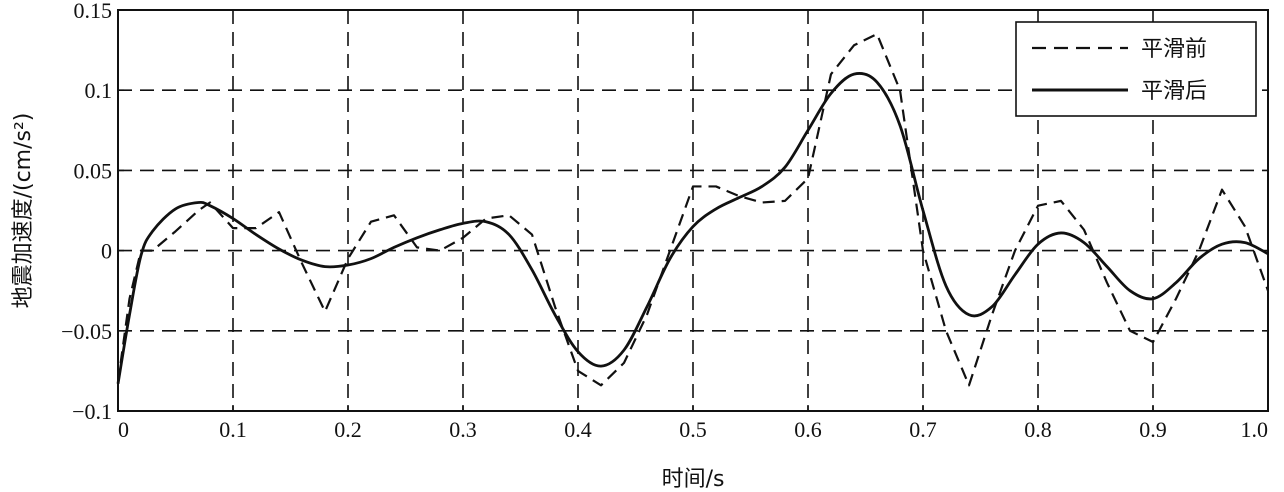 Image resolution: width=1284 pixels, height=492 pixels. Describe the element at coordinates (93, 11) in the screenshot. I see `y-tick-label: 0.15` at that location.